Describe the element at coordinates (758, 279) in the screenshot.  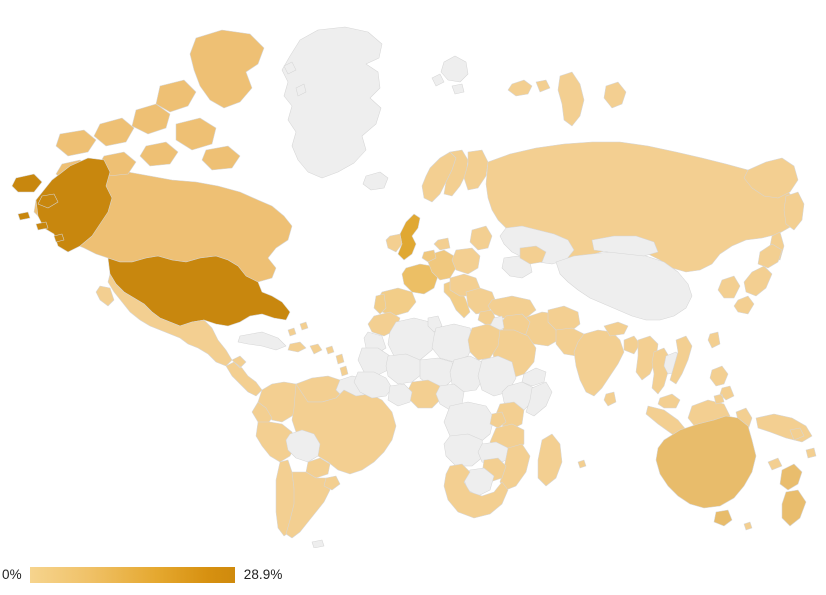
I see `region-japan` at that location.